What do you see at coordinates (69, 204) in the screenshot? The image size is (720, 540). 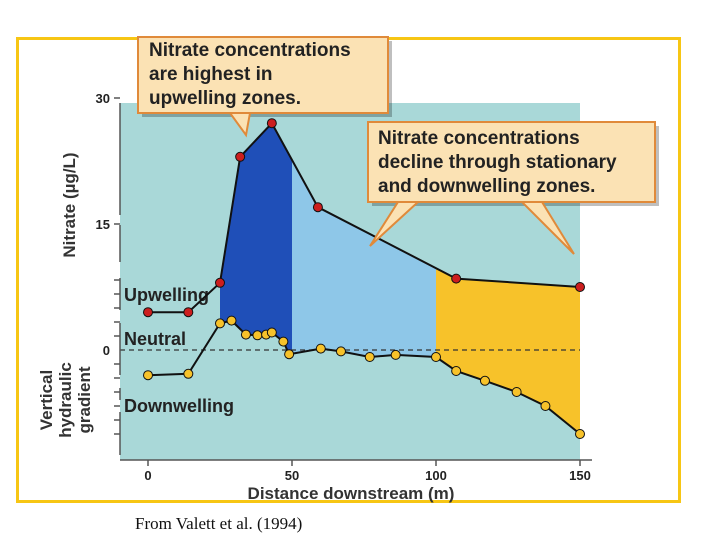 I see `nitrate-axis-label: Nitrate (µg/L)` at bounding box center [69, 204].